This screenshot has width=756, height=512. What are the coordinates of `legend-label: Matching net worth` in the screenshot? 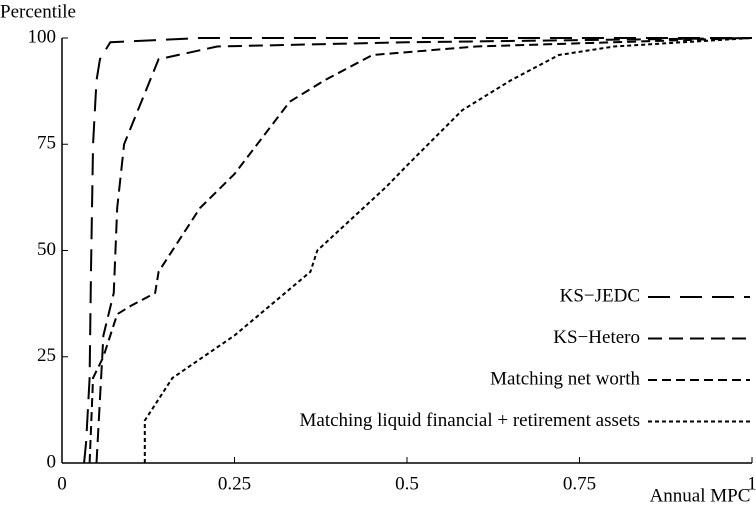 It's located at (565, 378).